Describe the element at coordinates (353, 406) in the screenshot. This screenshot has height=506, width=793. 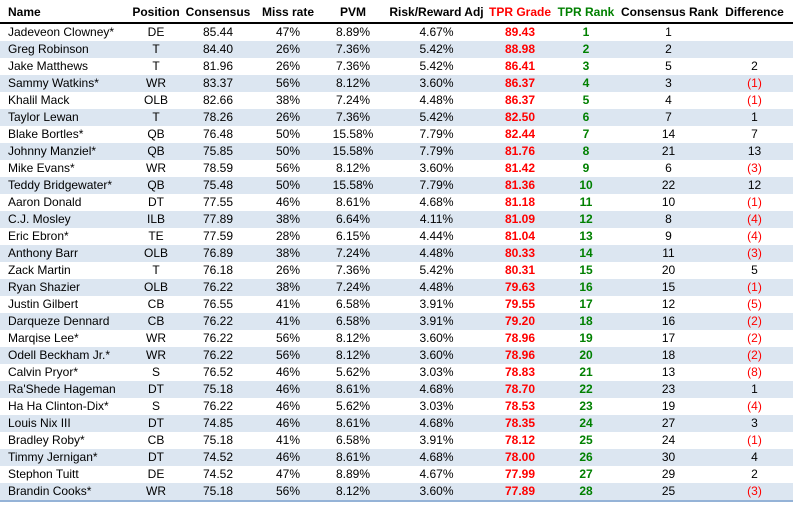
I see `cell-pvm: 5.62%` at that location.